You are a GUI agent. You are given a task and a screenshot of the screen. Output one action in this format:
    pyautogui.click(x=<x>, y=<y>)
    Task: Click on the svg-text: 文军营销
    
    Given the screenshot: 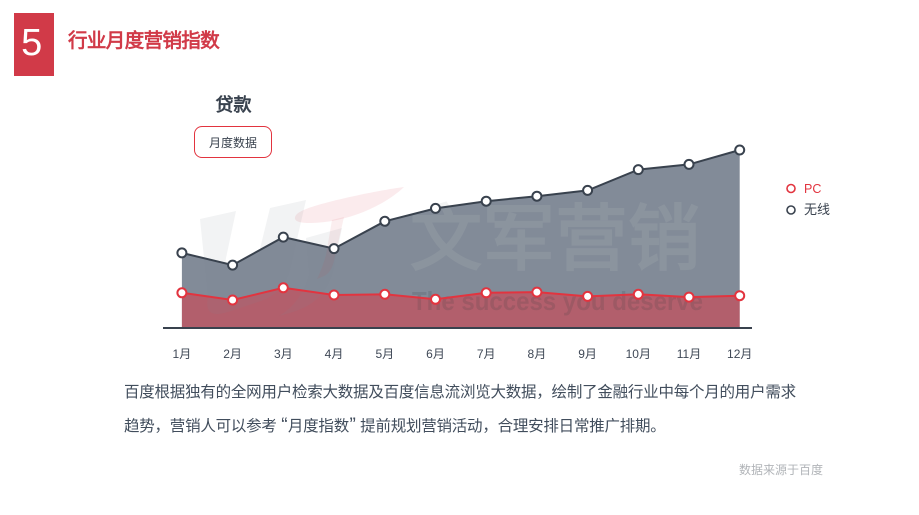 What is the action you would take?
    pyautogui.click(x=555, y=240)
    